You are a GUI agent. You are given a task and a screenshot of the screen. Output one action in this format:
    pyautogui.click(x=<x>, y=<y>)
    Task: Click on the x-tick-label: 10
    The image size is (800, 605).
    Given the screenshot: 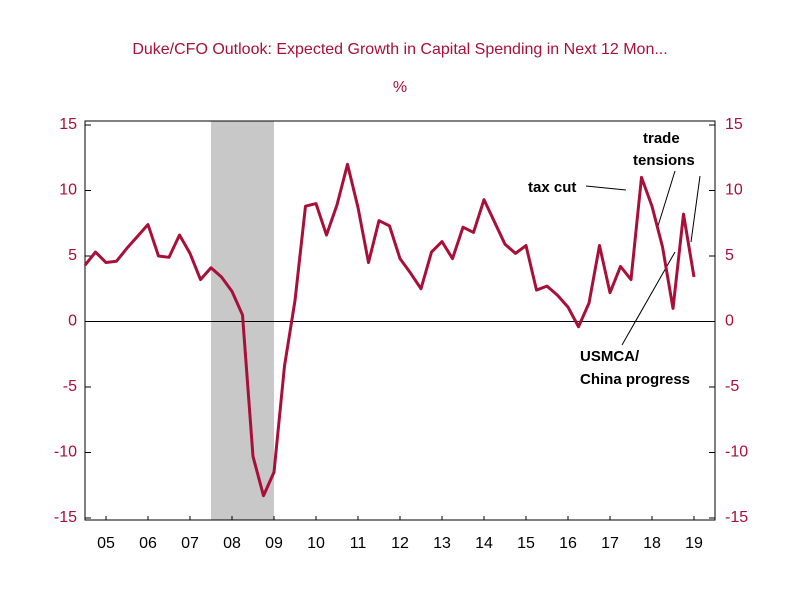 What is the action you would take?
    pyautogui.click(x=316, y=543)
    